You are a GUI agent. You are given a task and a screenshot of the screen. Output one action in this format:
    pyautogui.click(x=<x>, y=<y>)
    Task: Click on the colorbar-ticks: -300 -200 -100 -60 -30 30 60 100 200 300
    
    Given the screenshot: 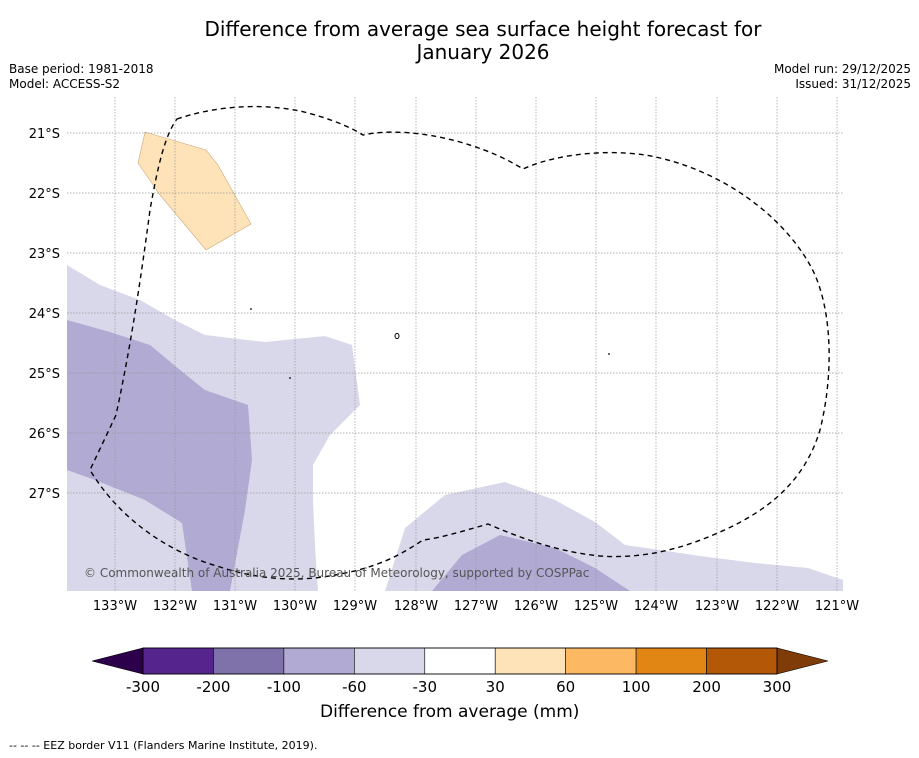 What is the action you would take?
    pyautogui.click(x=458, y=687)
    